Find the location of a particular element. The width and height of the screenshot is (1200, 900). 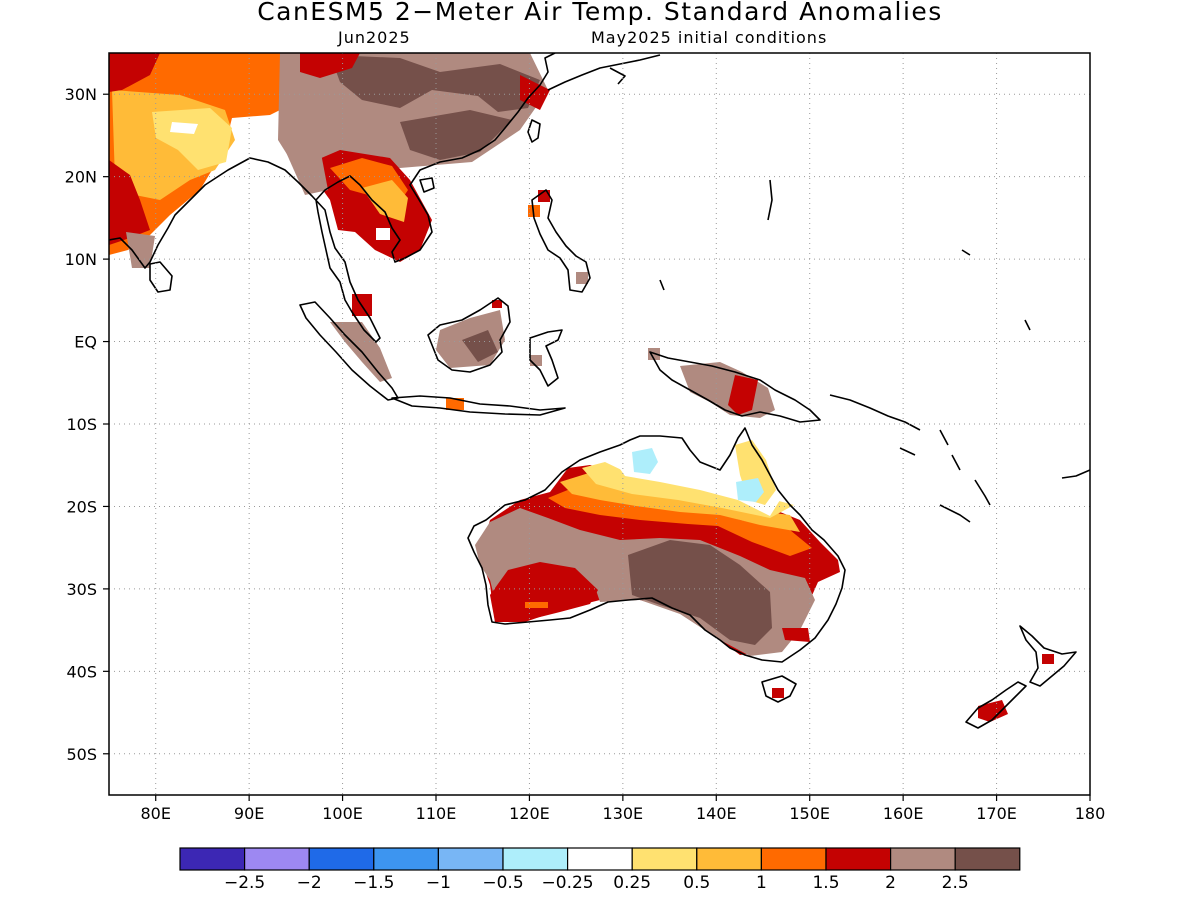

anomaly-region-india-red is located at coordinates (134, 149).